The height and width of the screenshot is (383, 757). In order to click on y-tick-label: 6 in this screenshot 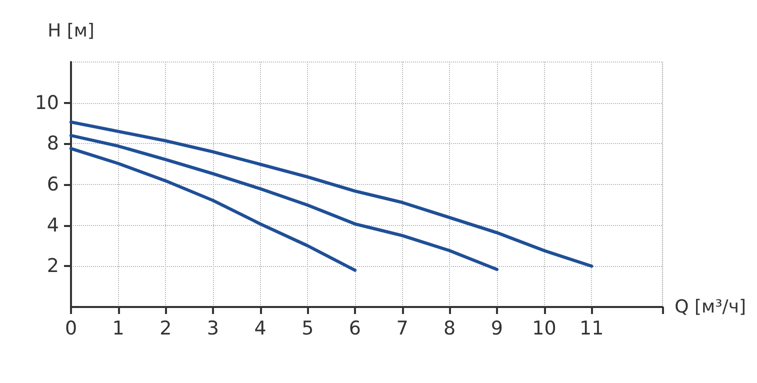, I will do `click(52, 185)`.